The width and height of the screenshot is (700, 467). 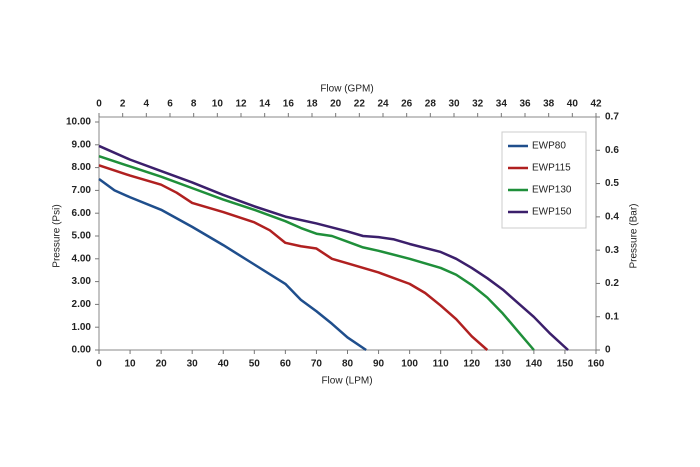 What do you see at coordinates (608, 350) in the screenshot?
I see `y2-tick-label: 0` at bounding box center [608, 350].